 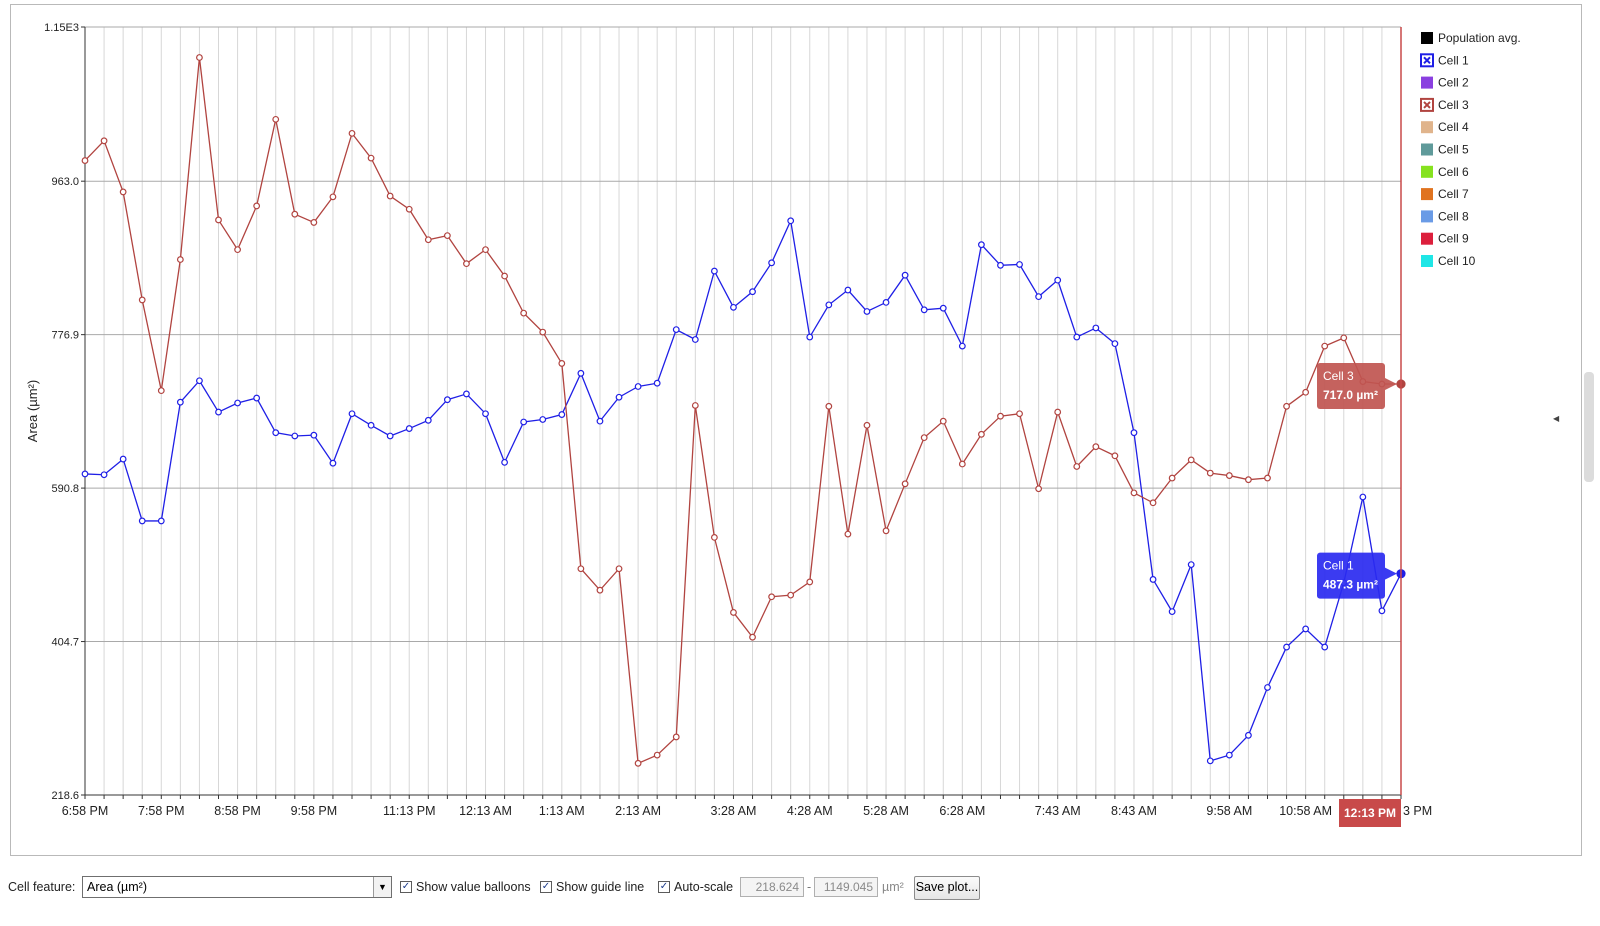 I want to click on x-tick-label: 8:58 PM, so click(x=237, y=811).